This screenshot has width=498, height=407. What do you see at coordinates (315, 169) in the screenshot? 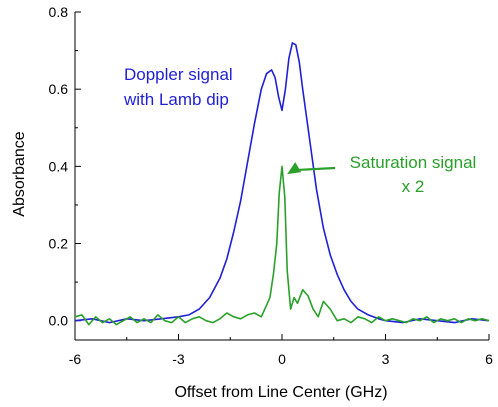
I see `saturation-arrow-shaft` at bounding box center [315, 169].